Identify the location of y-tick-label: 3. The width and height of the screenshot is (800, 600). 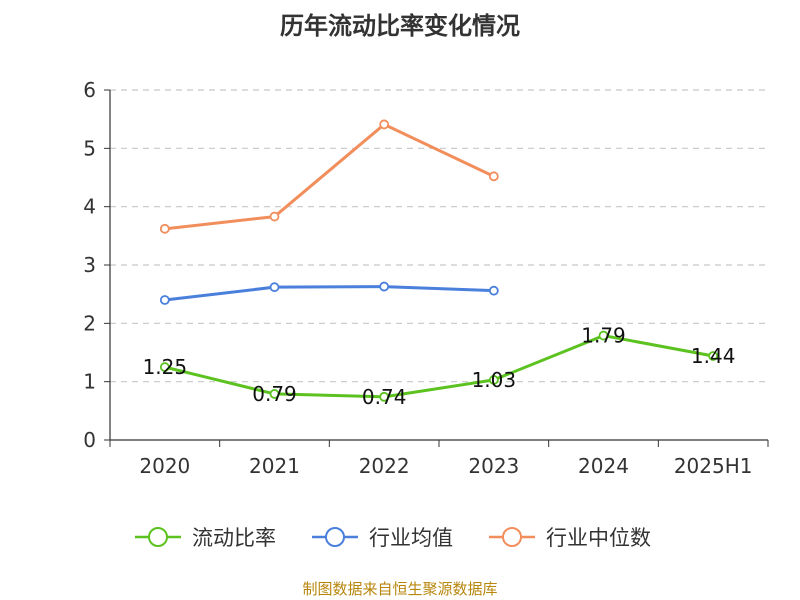
(89, 265).